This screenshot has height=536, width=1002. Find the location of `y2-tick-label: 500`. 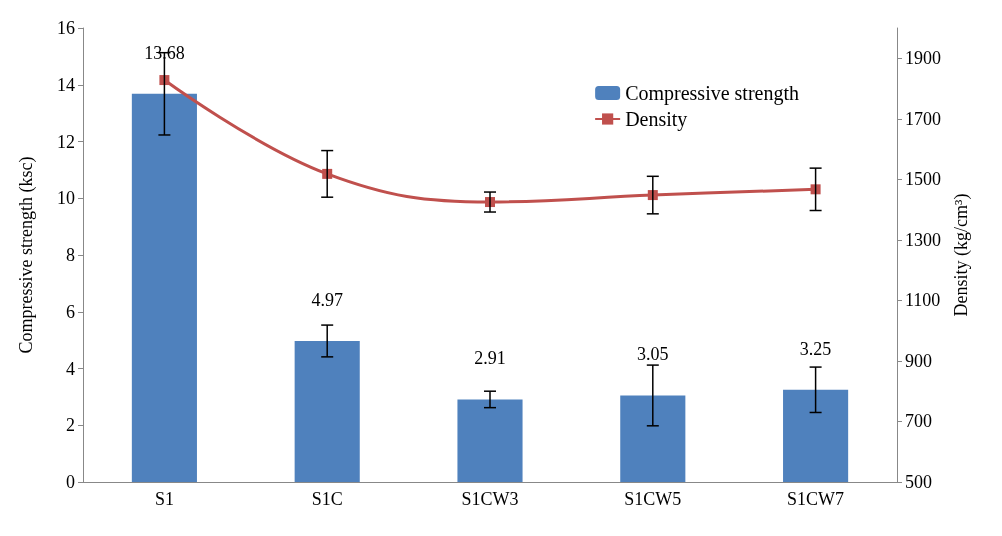

y2-tick-label: 500 is located at coordinates (918, 482).